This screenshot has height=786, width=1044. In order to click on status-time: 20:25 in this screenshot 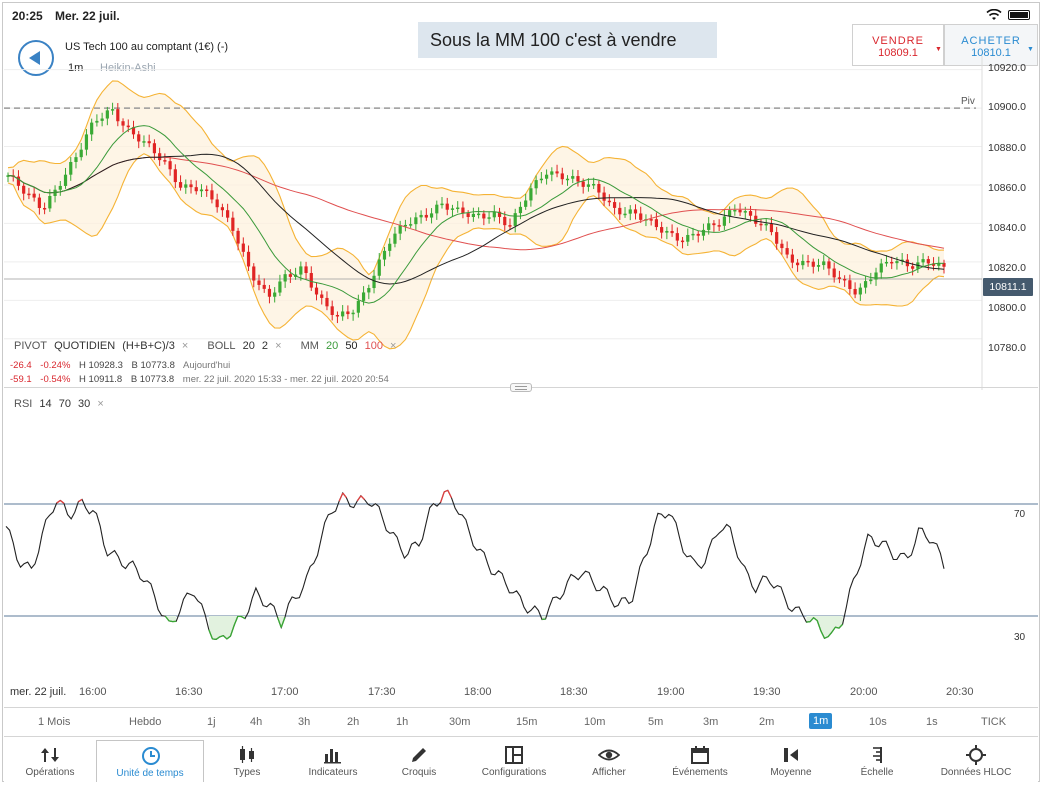, I will do `click(27, 16)`.